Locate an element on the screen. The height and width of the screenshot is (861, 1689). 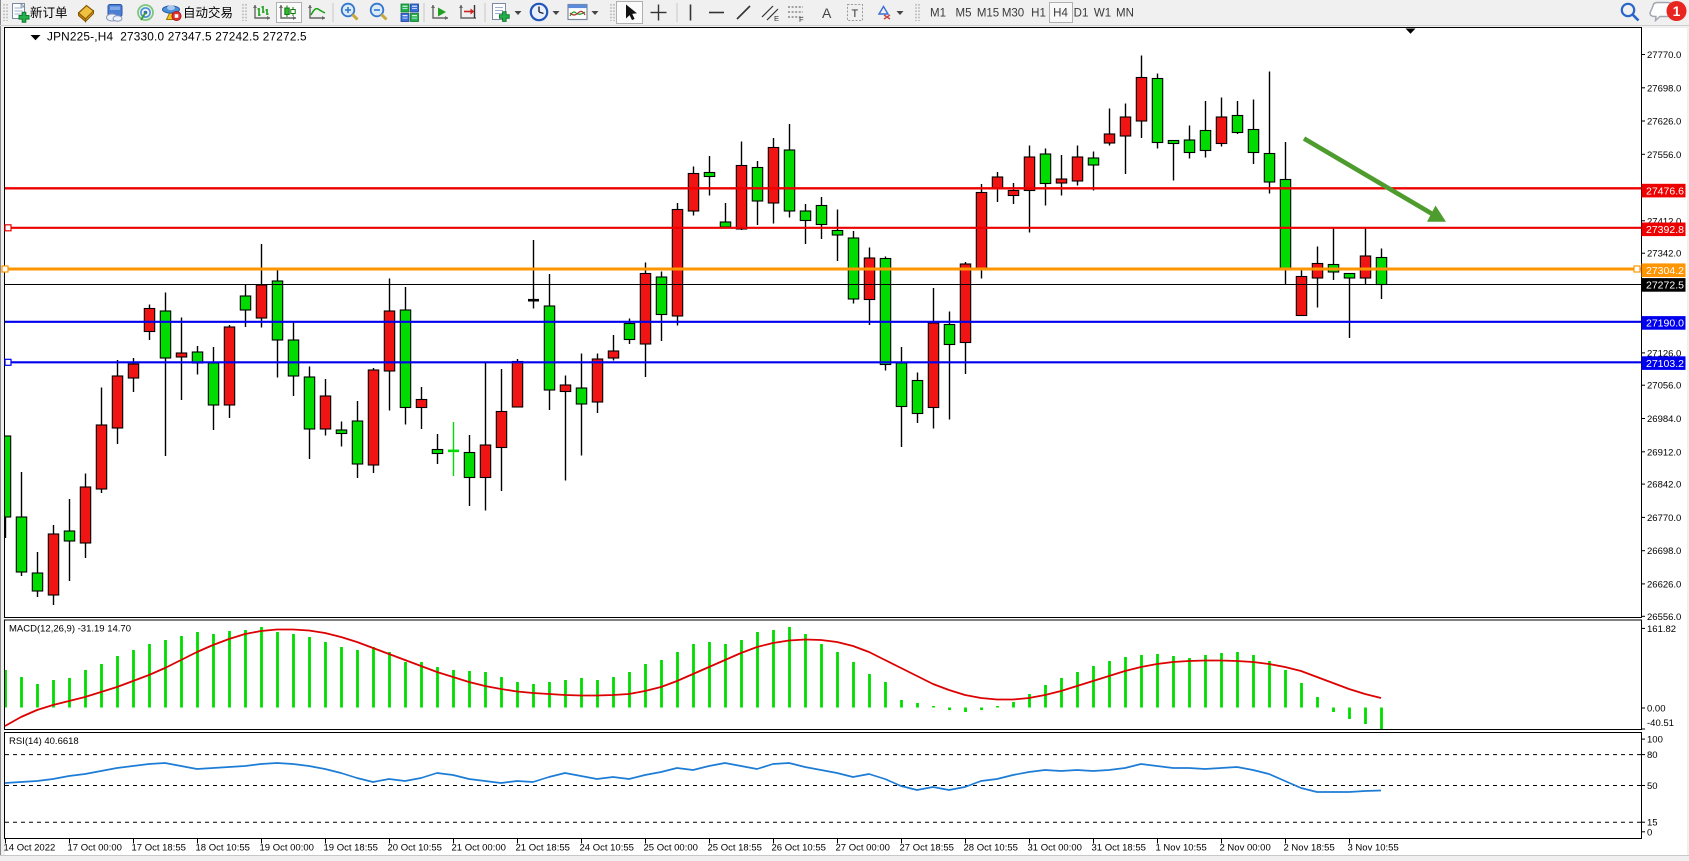
svg-text: A is located at coordinates (827, 13).